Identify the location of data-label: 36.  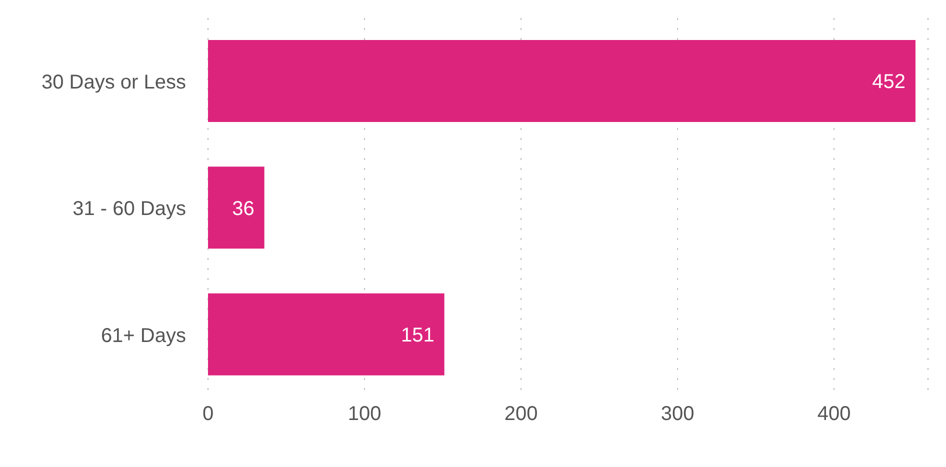
(243, 209).